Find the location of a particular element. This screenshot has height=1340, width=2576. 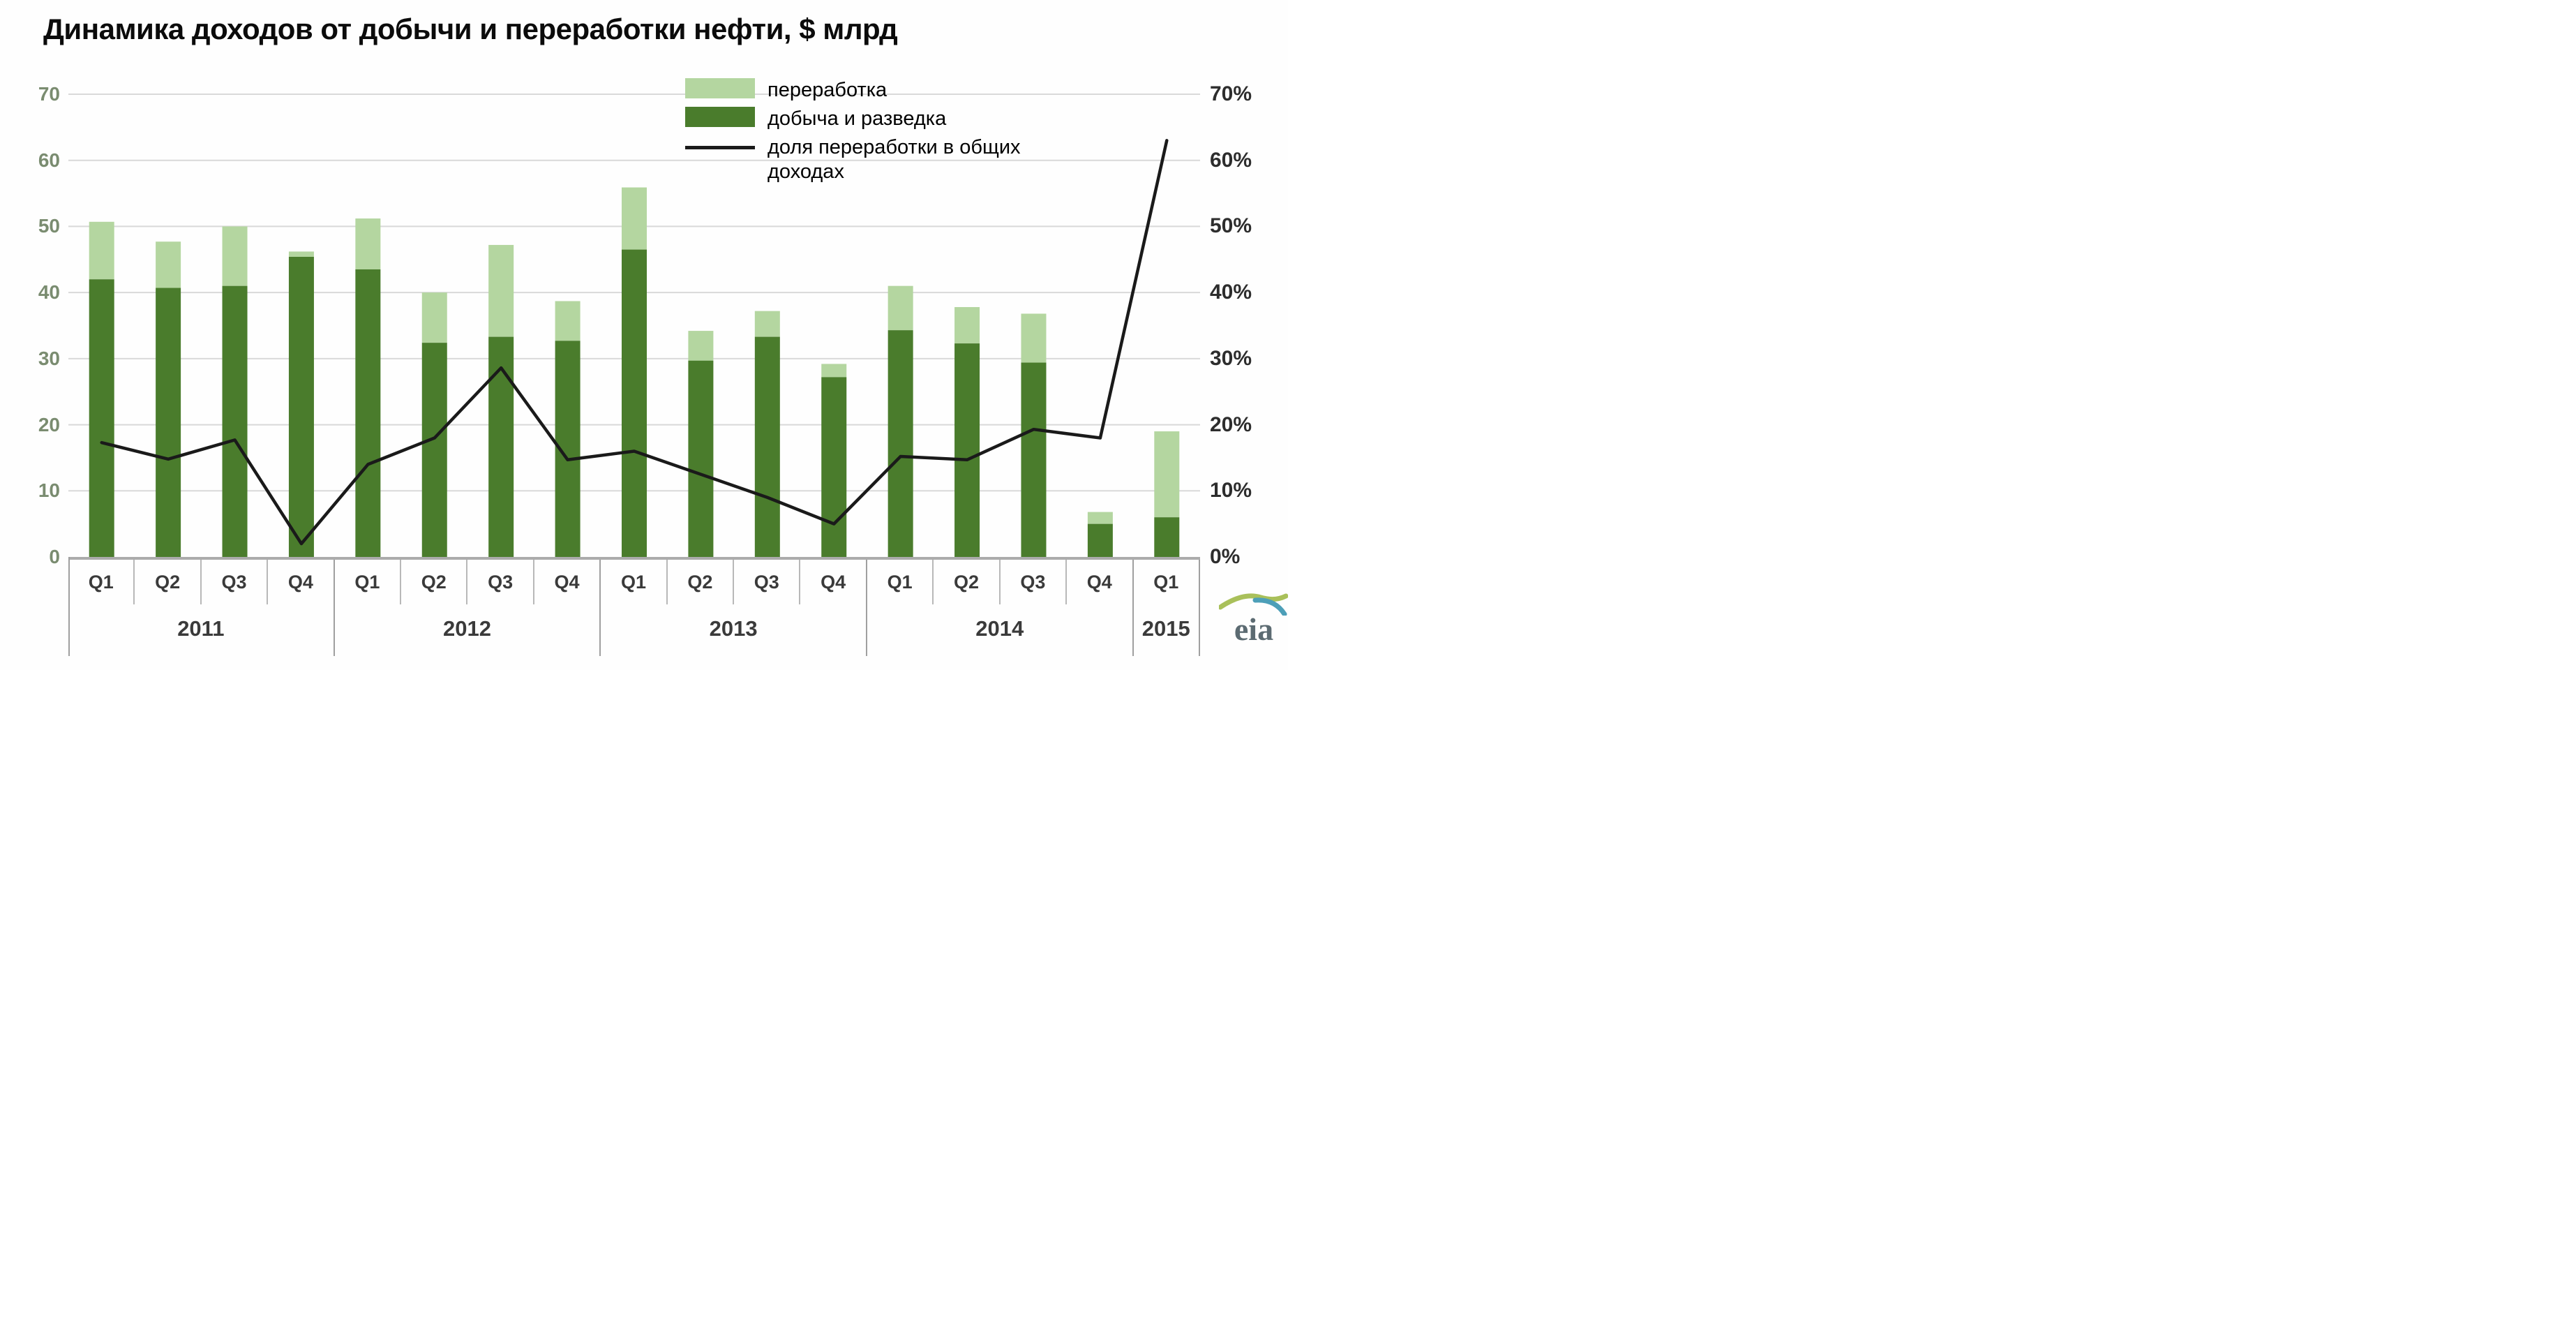

quarter-label-2011-Q2: Q2 is located at coordinates (168, 582).